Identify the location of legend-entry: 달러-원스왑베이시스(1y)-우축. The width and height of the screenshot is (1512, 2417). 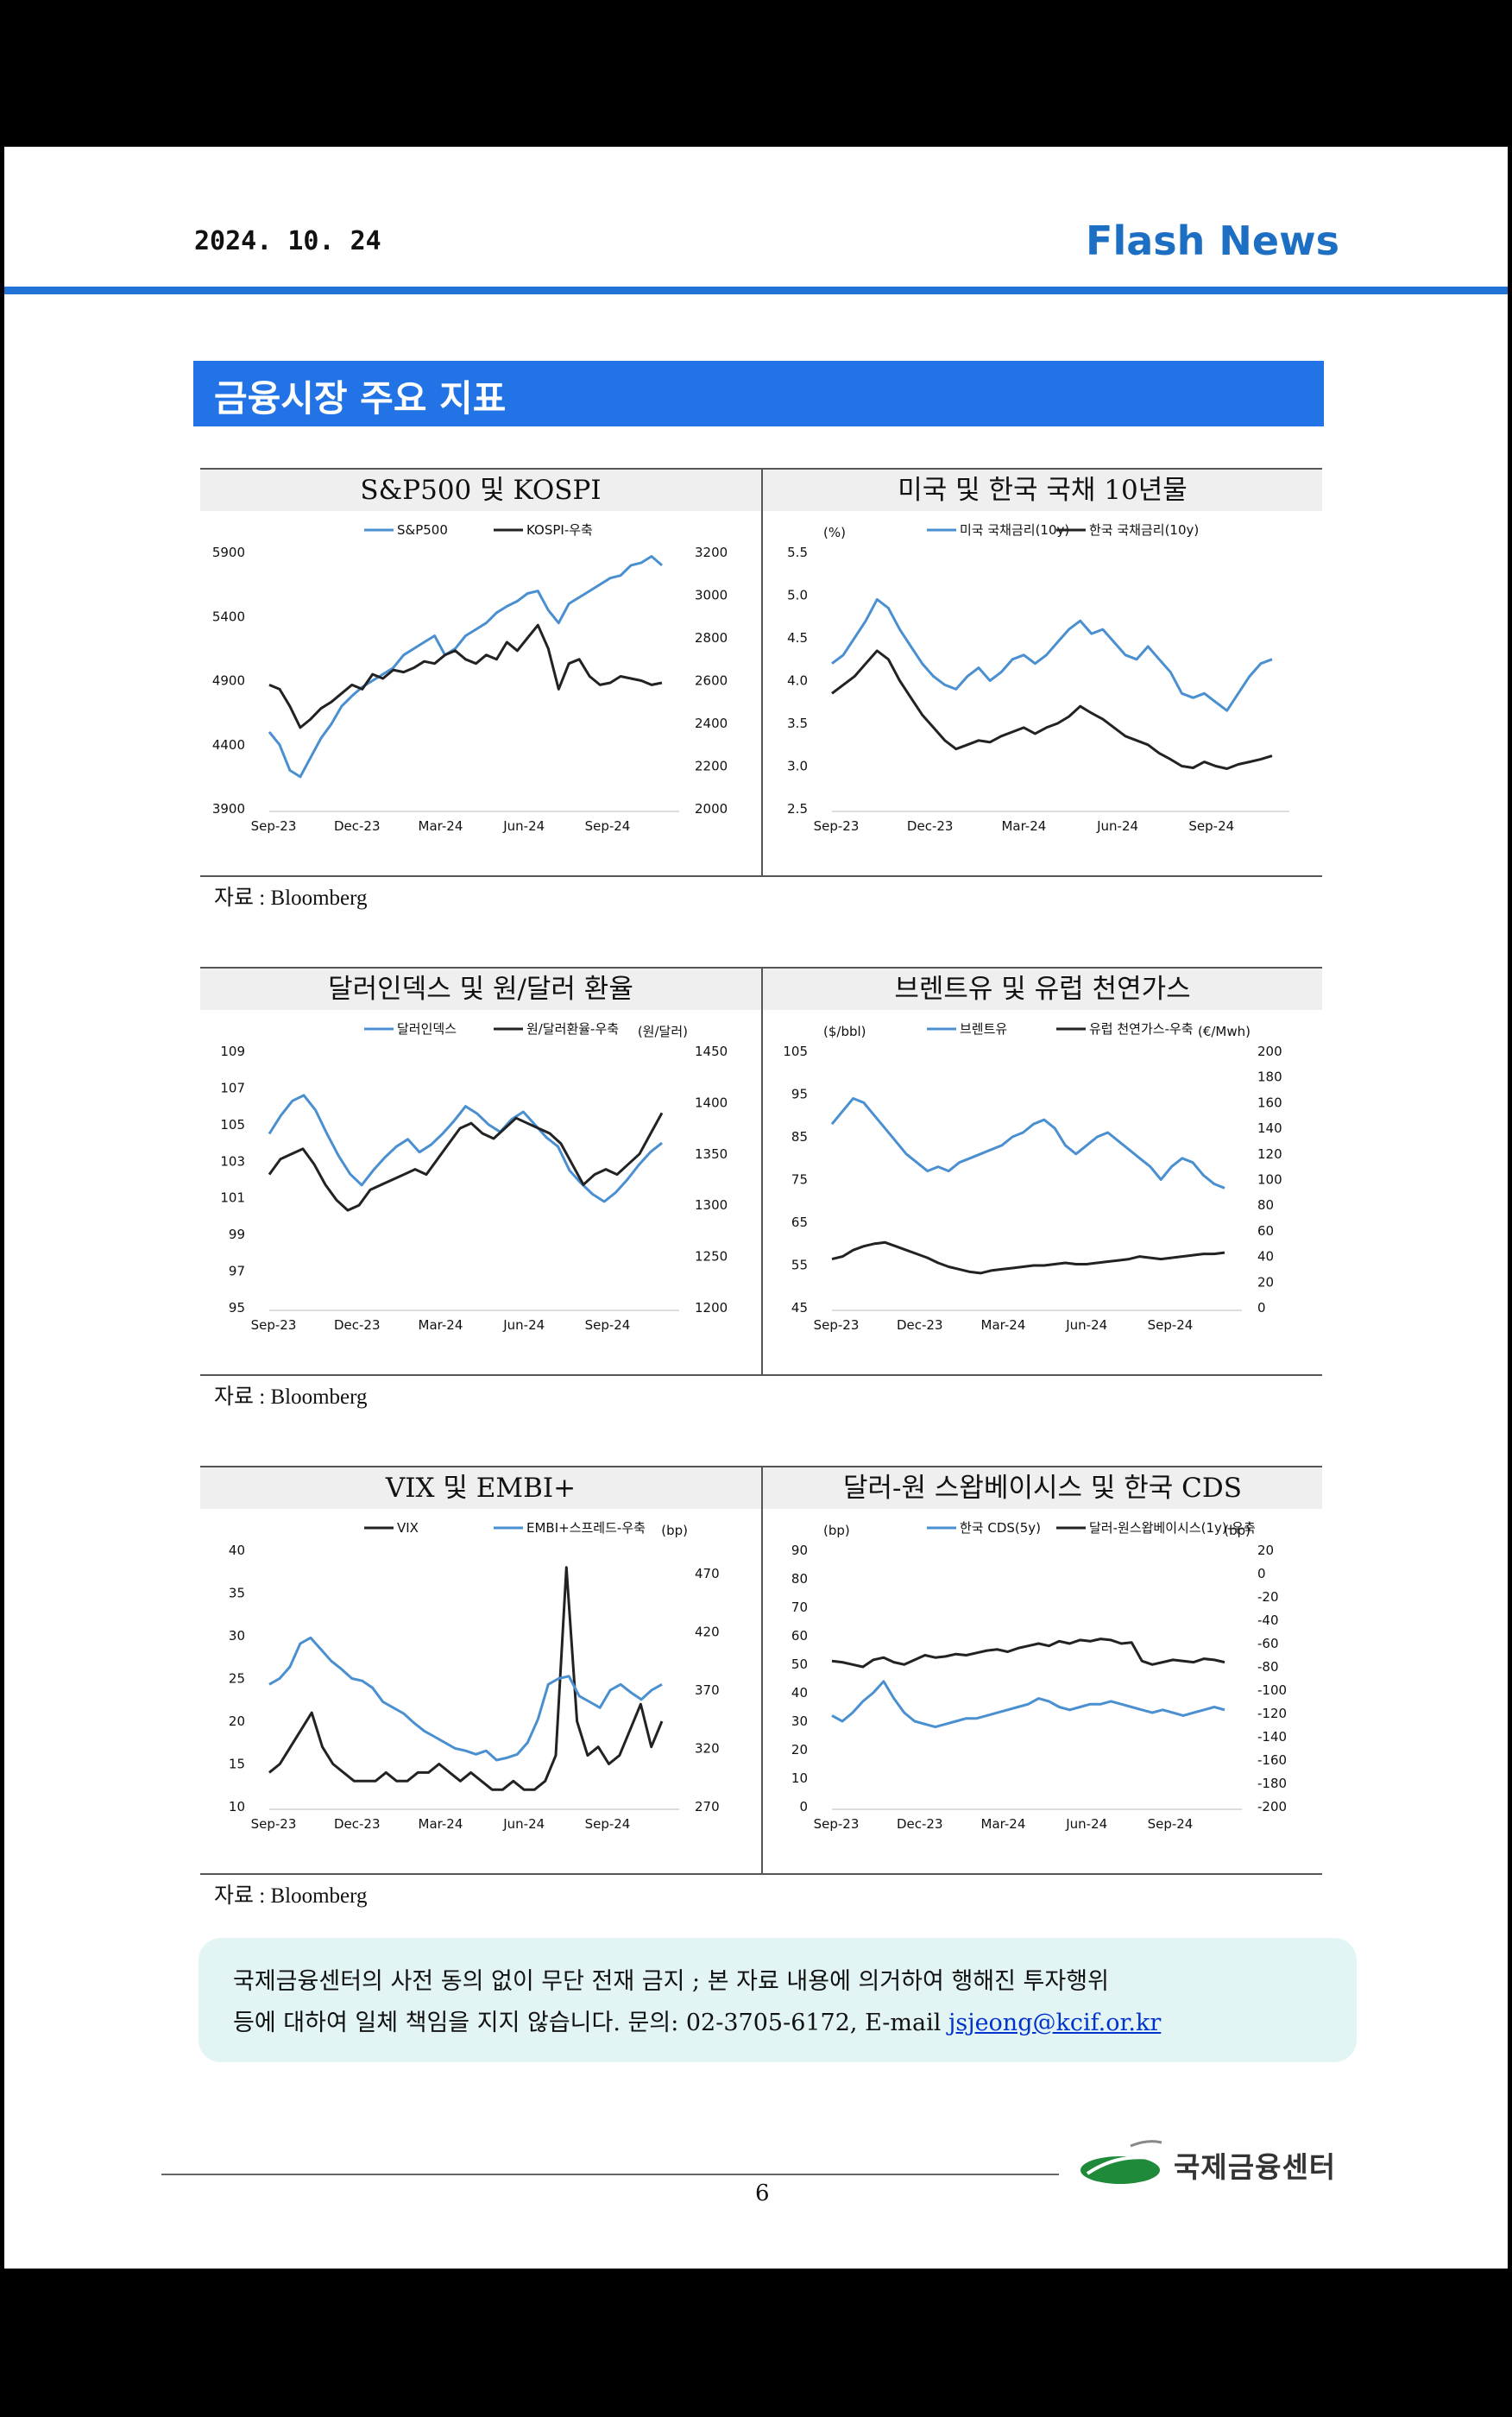
(1173, 1528).